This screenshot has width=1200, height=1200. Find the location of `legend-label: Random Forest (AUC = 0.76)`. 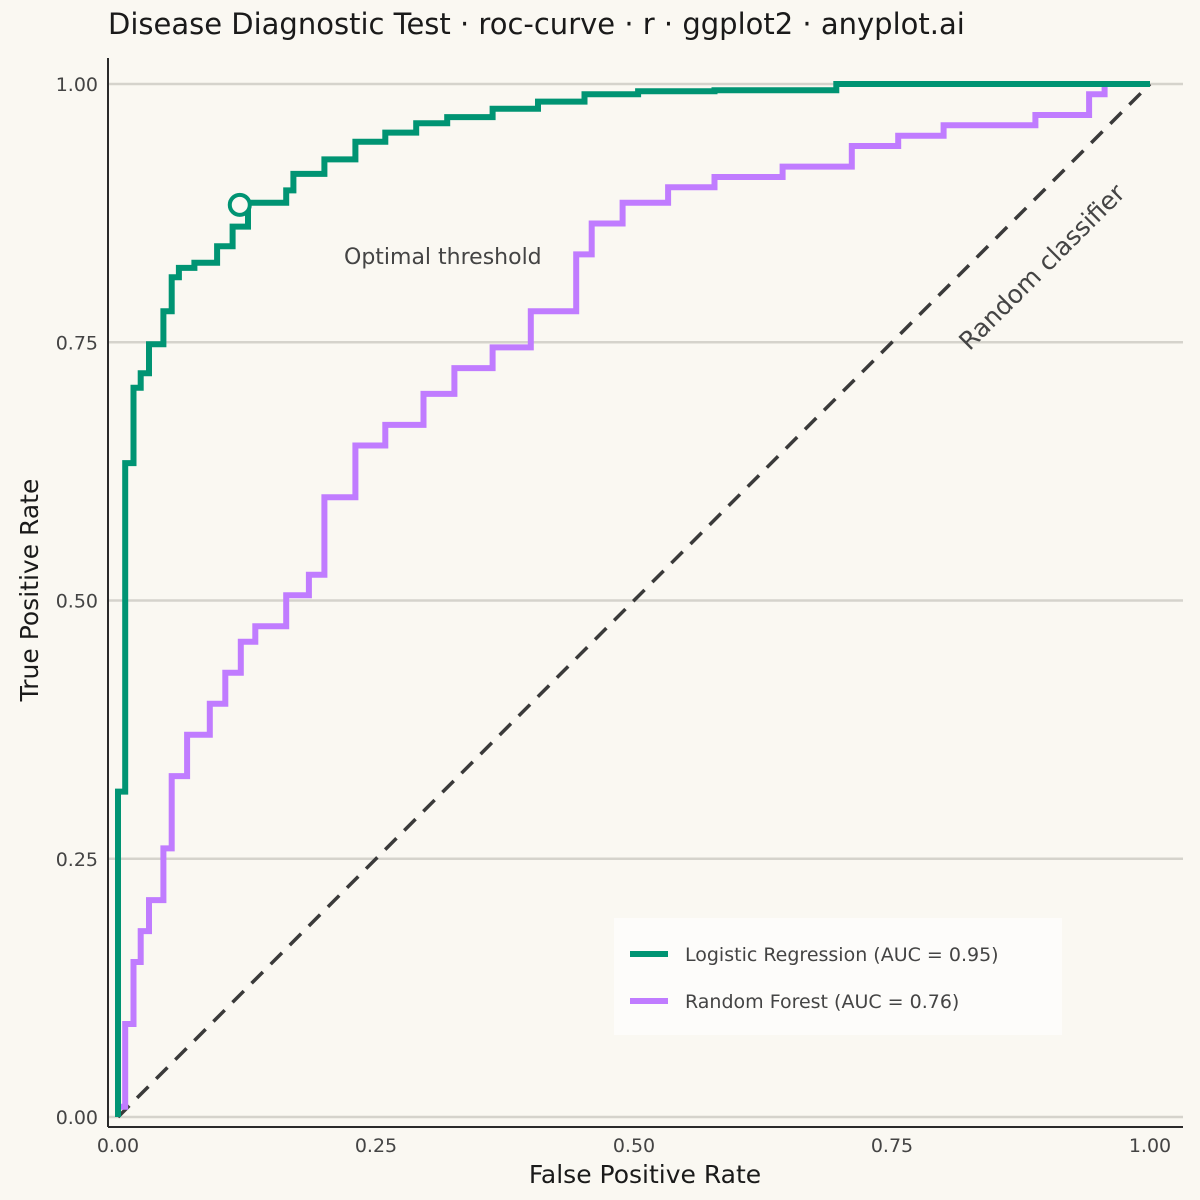

legend-label: Random Forest (AUC = 0.76) is located at coordinates (822, 1002).